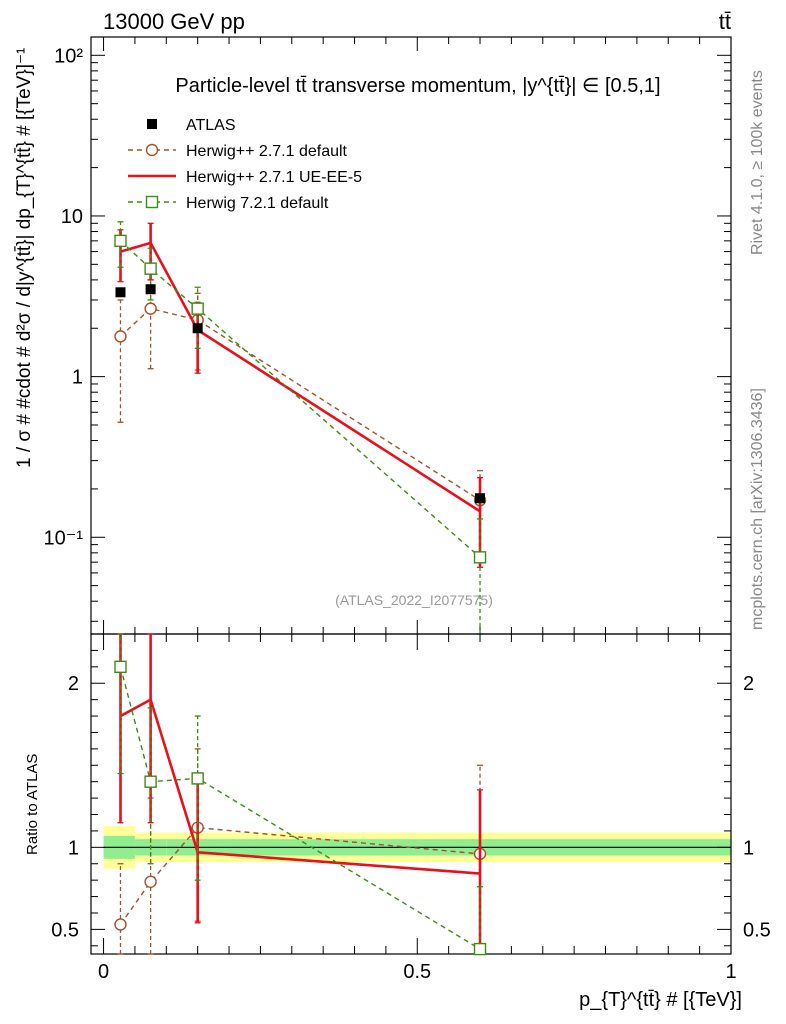 This screenshot has height=1024, width=786. Describe the element at coordinates (274, 177) in the screenshot. I see `legend-label: Herwig++ 2.7.1 UE-EE-5` at that location.